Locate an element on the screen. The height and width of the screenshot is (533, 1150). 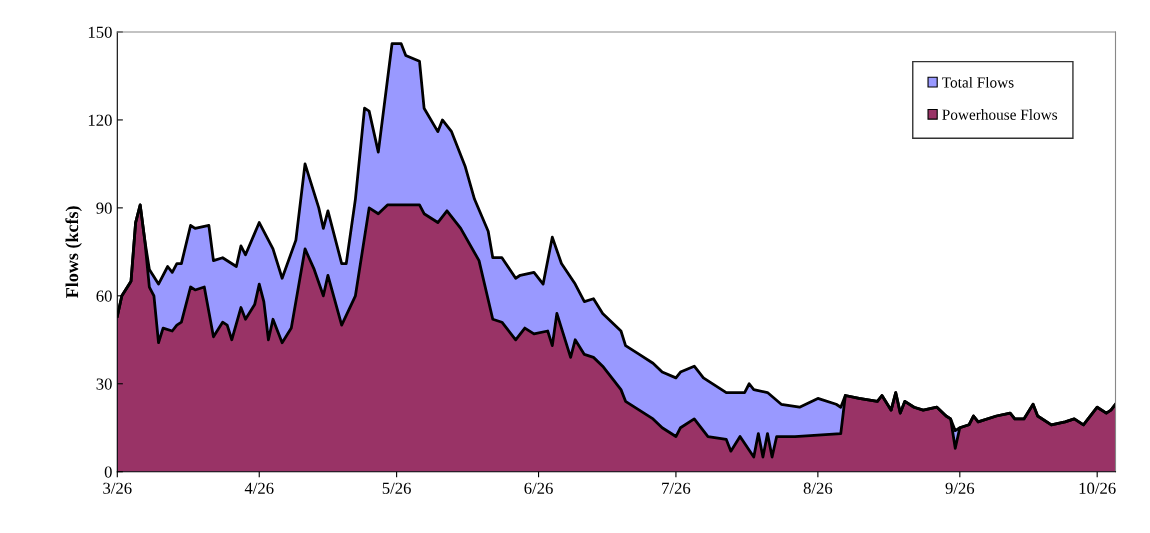
x-tick-label: 10/26 is located at coordinates (1097, 488).